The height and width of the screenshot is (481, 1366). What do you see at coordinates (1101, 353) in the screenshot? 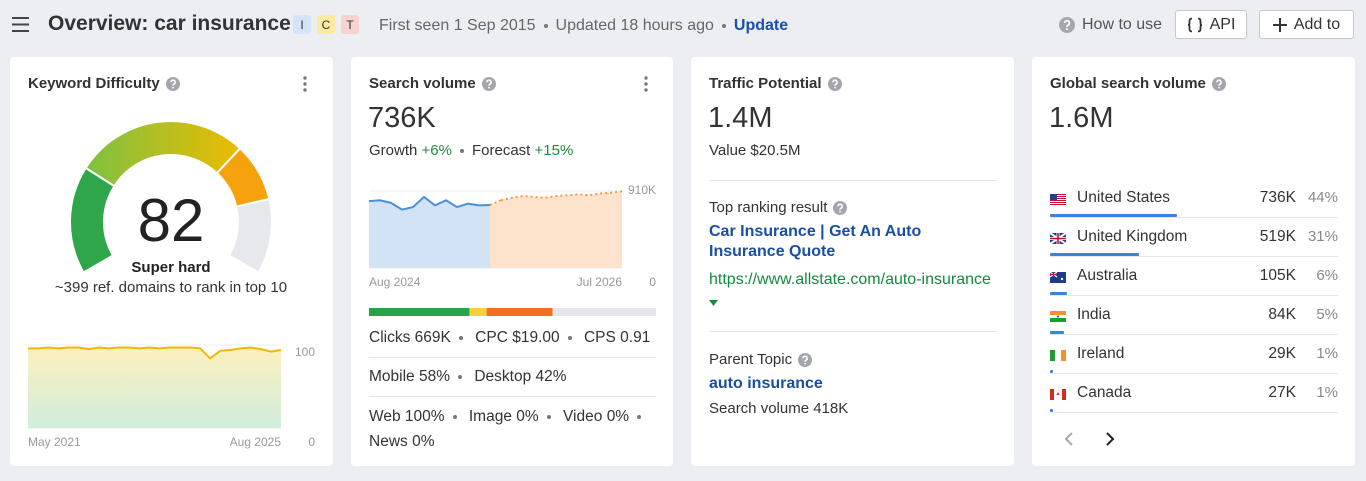
I see `country-name: Ireland` at bounding box center [1101, 353].